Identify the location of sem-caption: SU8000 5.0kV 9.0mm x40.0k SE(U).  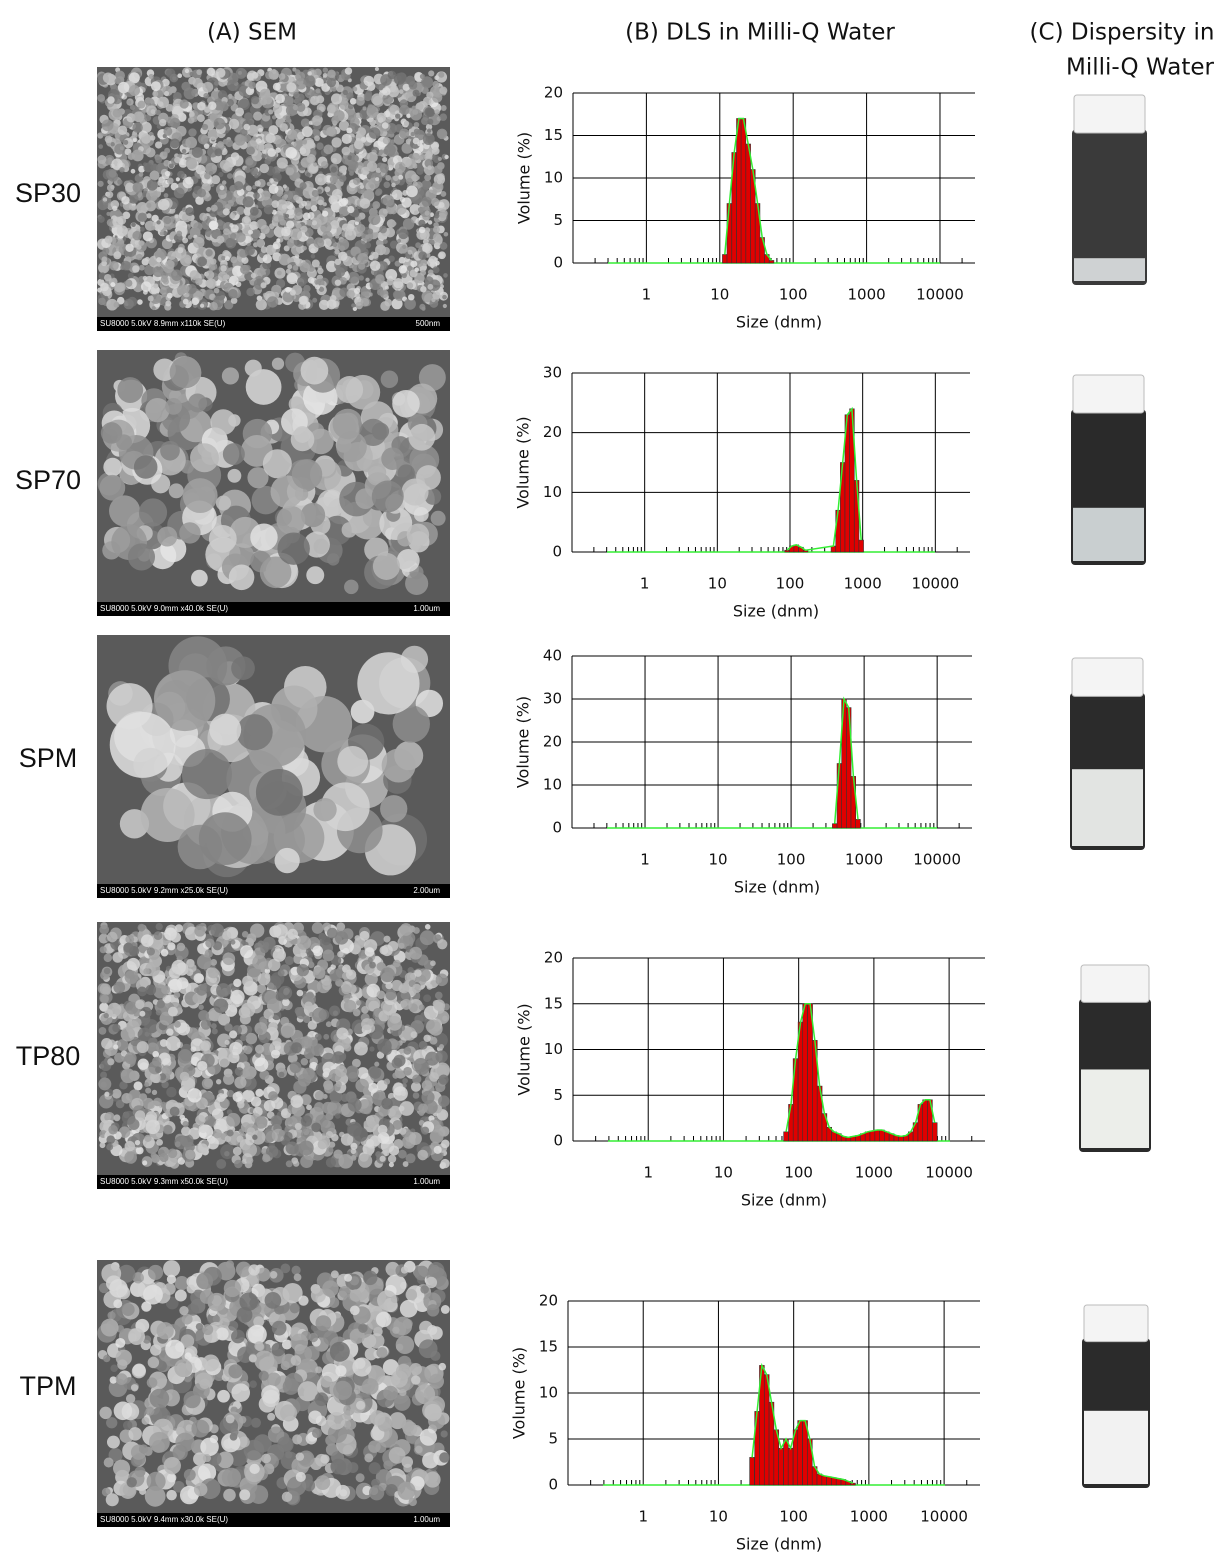
(164, 608).